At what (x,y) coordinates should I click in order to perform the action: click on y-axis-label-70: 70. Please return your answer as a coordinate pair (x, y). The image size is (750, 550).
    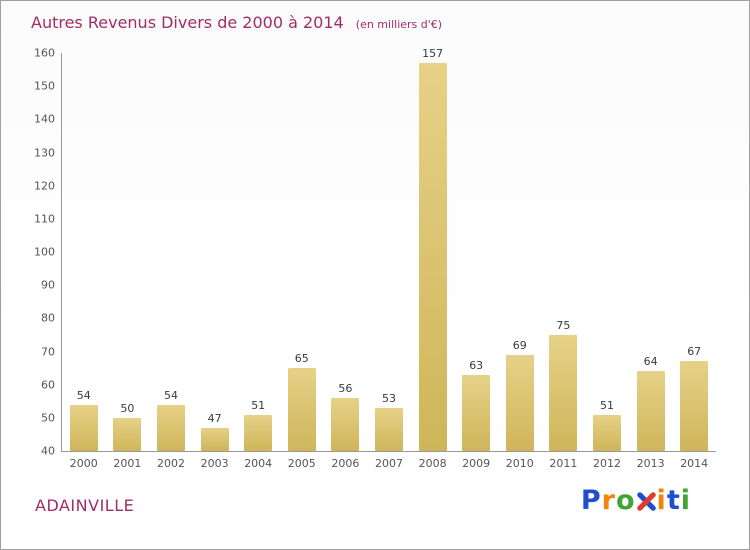
    Looking at the image, I should click on (48, 351).